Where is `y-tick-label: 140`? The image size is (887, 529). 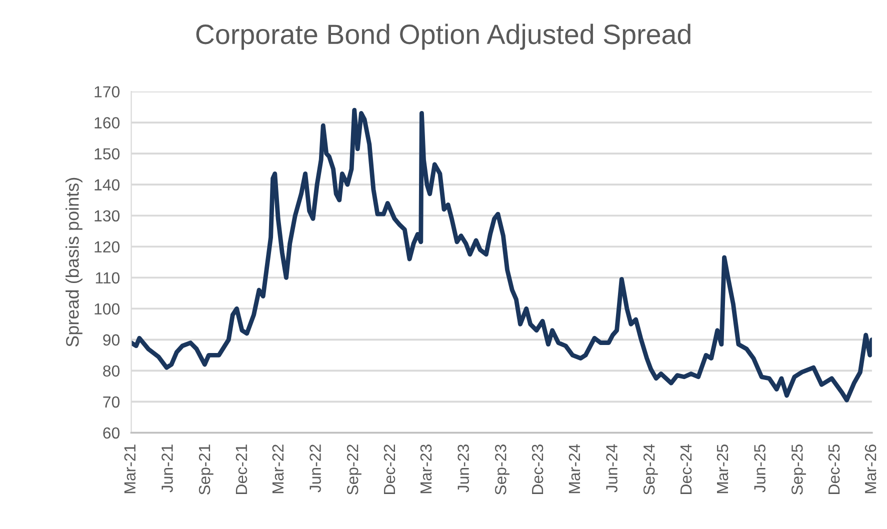
y-tick-label: 140 is located at coordinates (107, 185).